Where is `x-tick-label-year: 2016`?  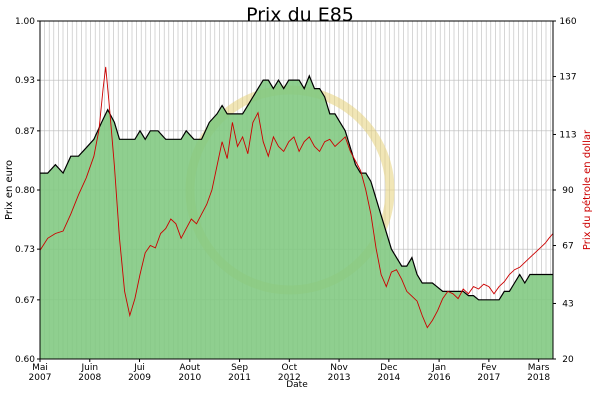 x-tick-label-year: 2016 is located at coordinates (439, 378).